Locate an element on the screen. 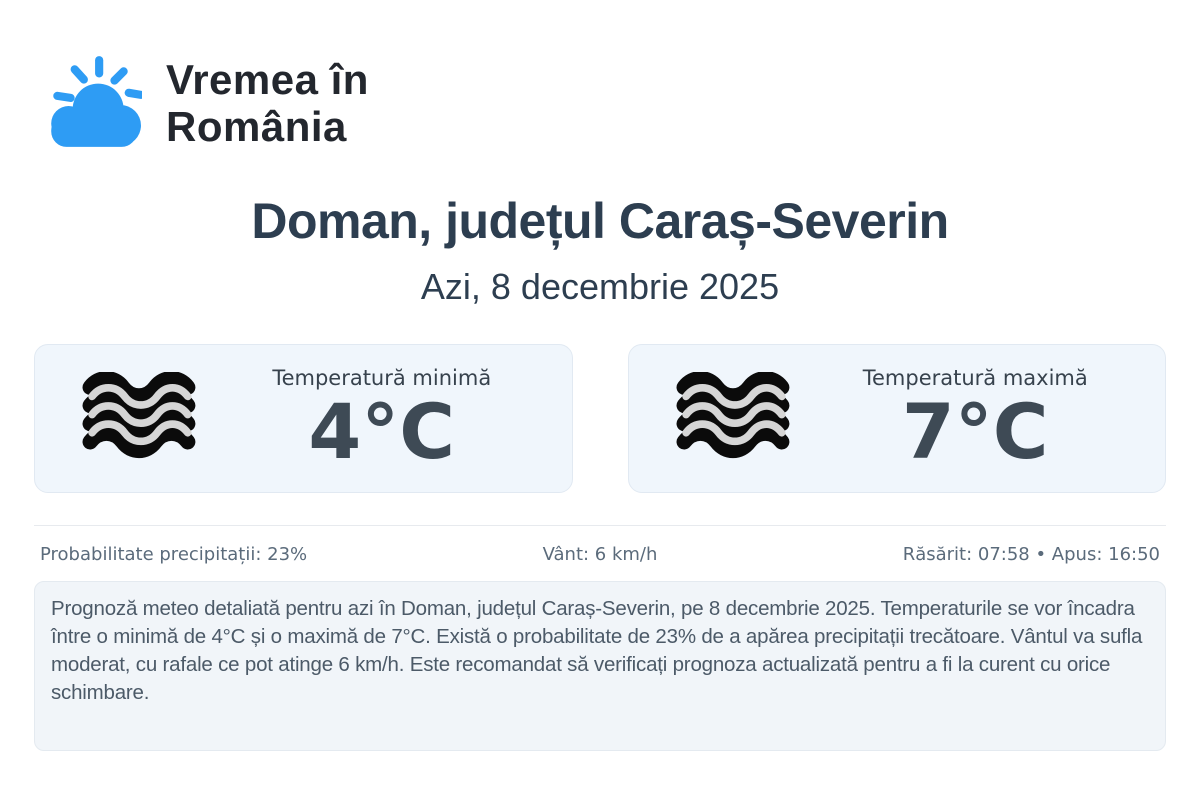  brand-name-line2: România is located at coordinates (256, 126).